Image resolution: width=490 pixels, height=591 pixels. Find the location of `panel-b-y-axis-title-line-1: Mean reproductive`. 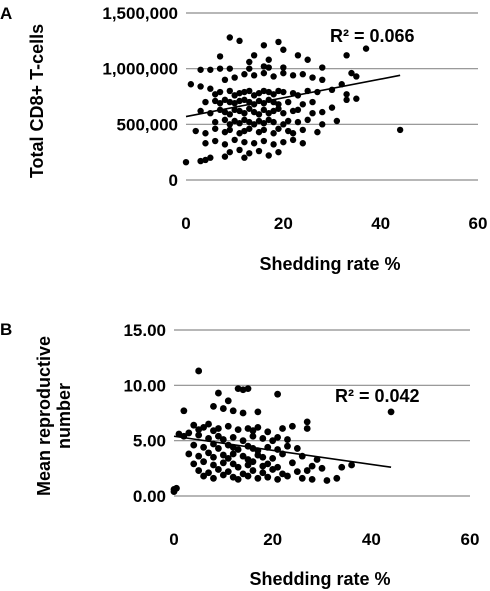

panel-b-y-axis-title-line-1: Mean reproductive is located at coordinates (44, 416).